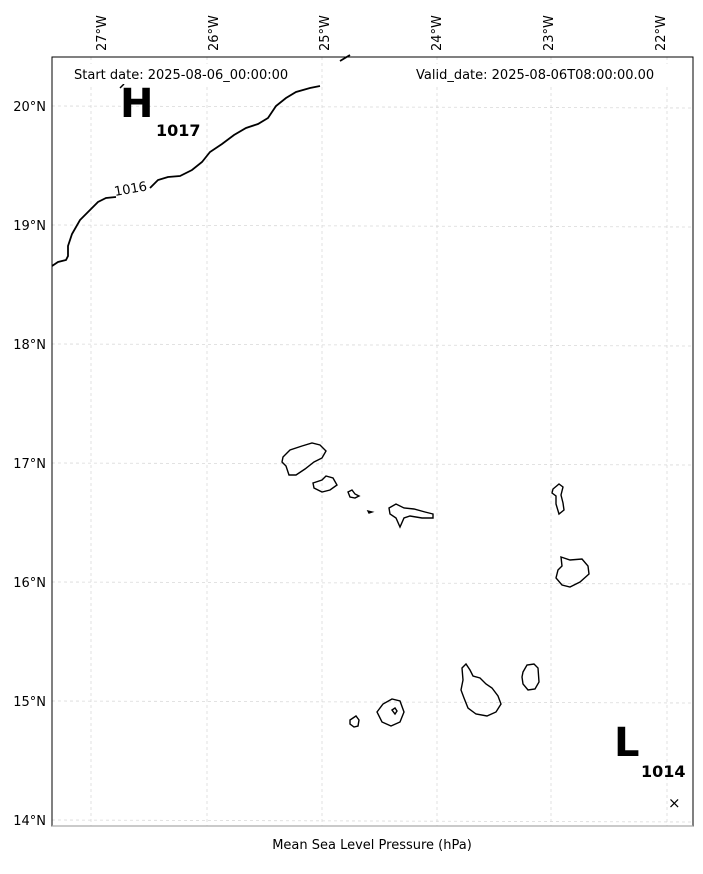  What do you see at coordinates (394, 711) in the screenshot?
I see `island-fogo-crater` at bounding box center [394, 711].